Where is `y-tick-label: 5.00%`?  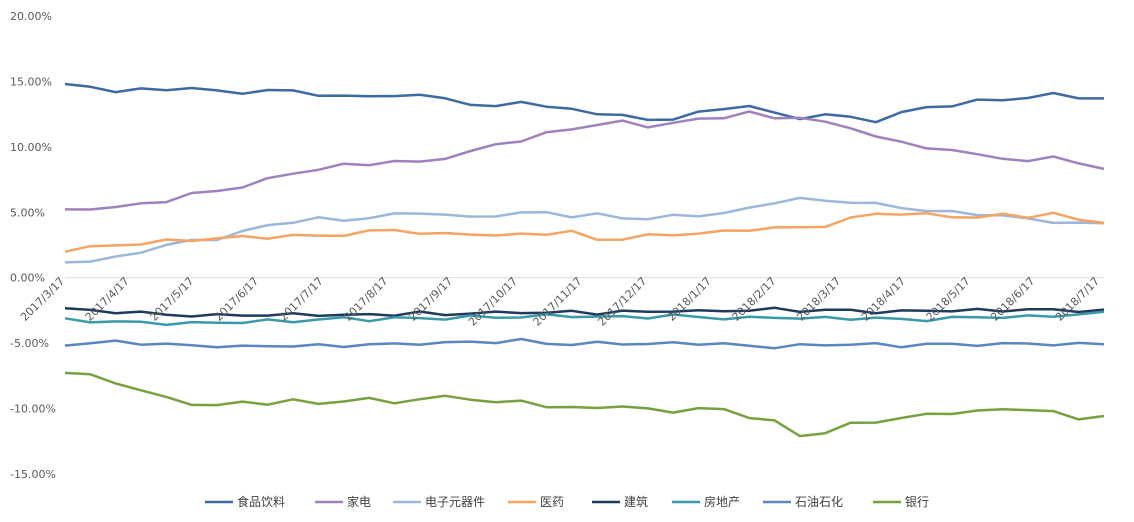 y-tick-label: 5.00% is located at coordinates (27, 212).